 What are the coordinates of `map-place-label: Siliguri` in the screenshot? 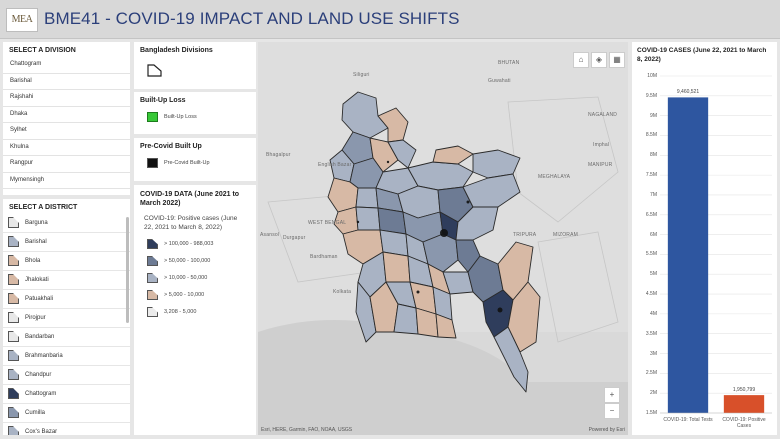 It's located at (361, 75).